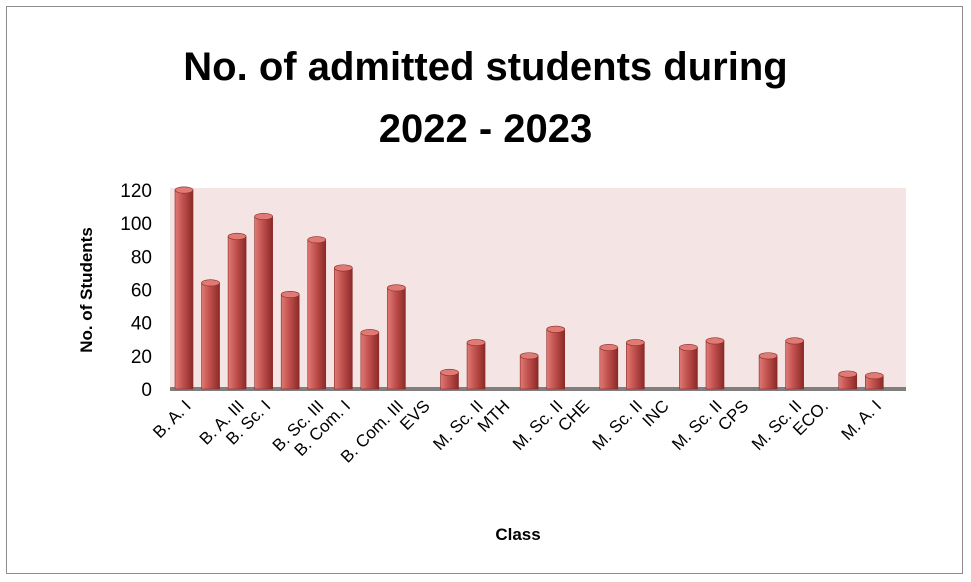 This screenshot has width=971, height=582. I want to click on x-tick-label: CHE, so click(573, 415).